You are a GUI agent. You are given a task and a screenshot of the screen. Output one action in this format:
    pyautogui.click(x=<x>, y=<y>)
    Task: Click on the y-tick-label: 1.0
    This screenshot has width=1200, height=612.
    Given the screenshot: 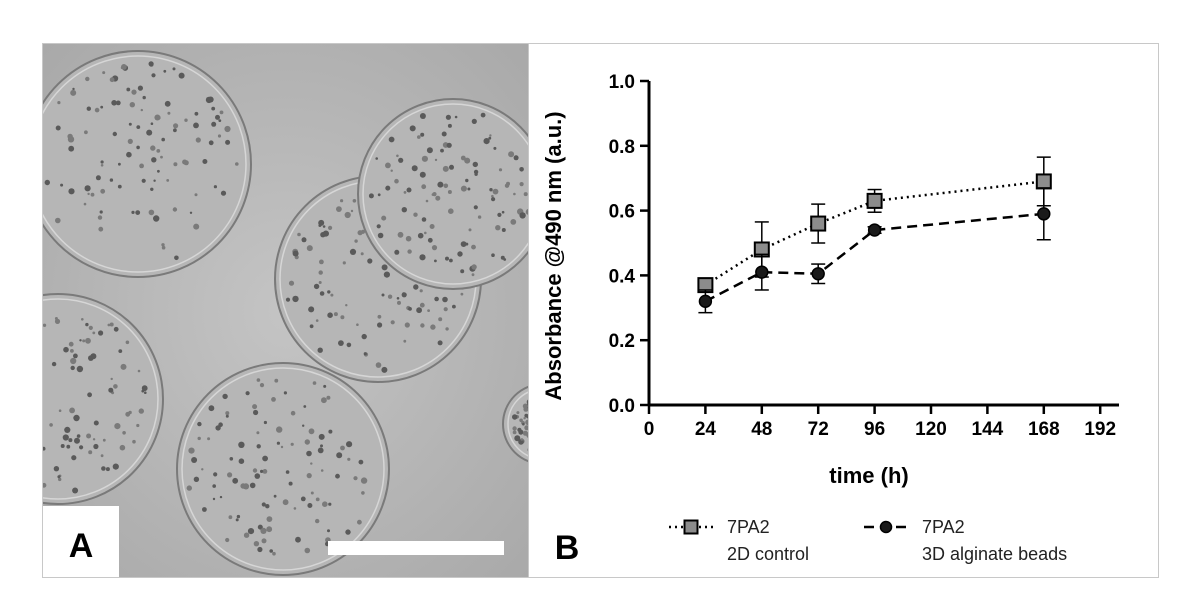 What is the action you would take?
    pyautogui.click(x=622, y=82)
    